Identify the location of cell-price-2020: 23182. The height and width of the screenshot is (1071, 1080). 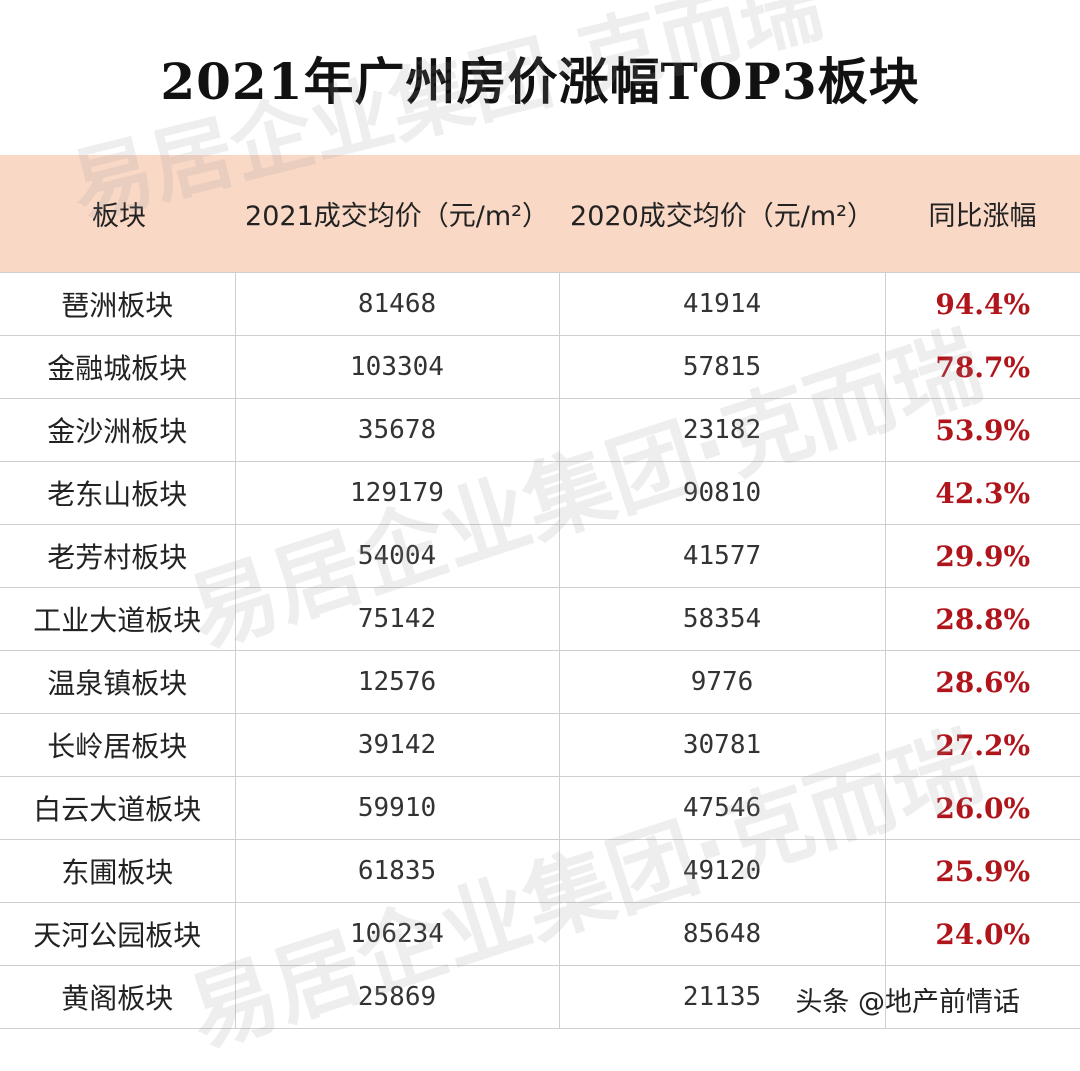
(722, 430).